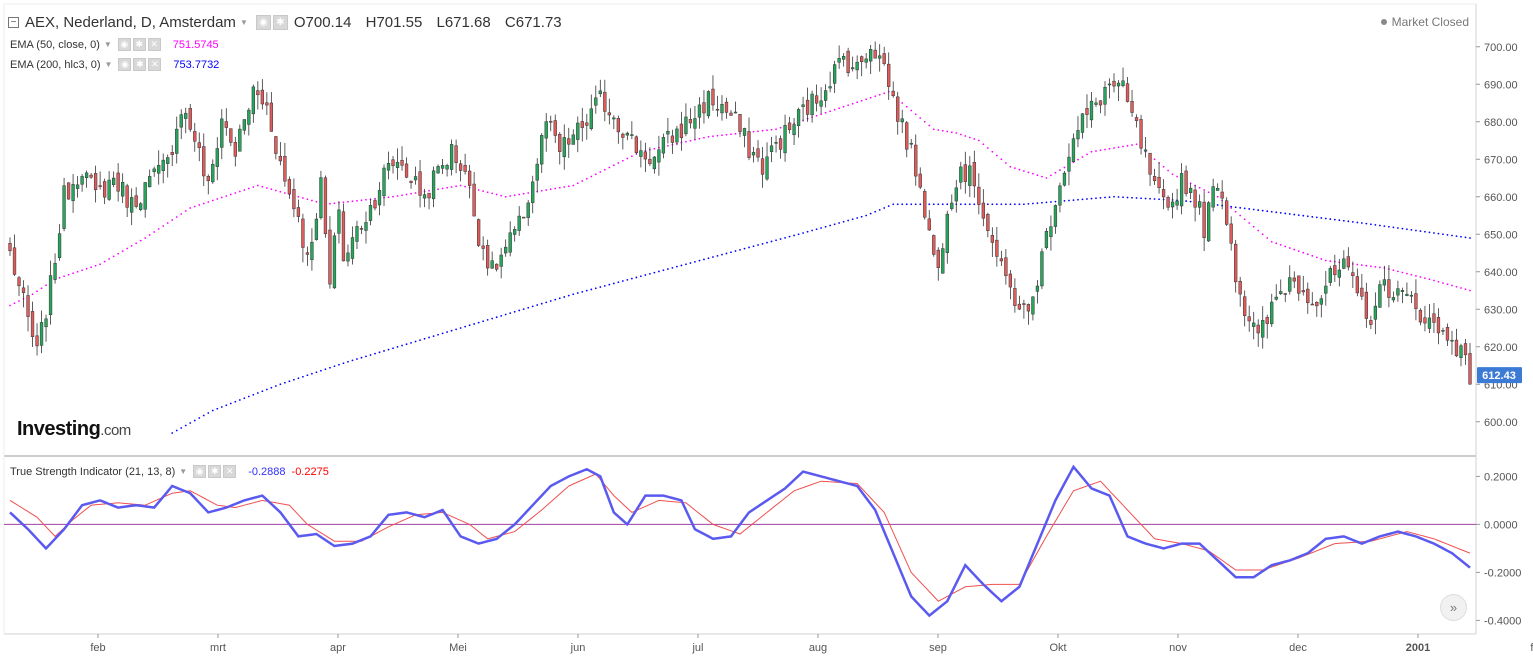  Describe the element at coordinates (1501, 348) in the screenshot. I see `price-axis-label: 620.00` at that location.